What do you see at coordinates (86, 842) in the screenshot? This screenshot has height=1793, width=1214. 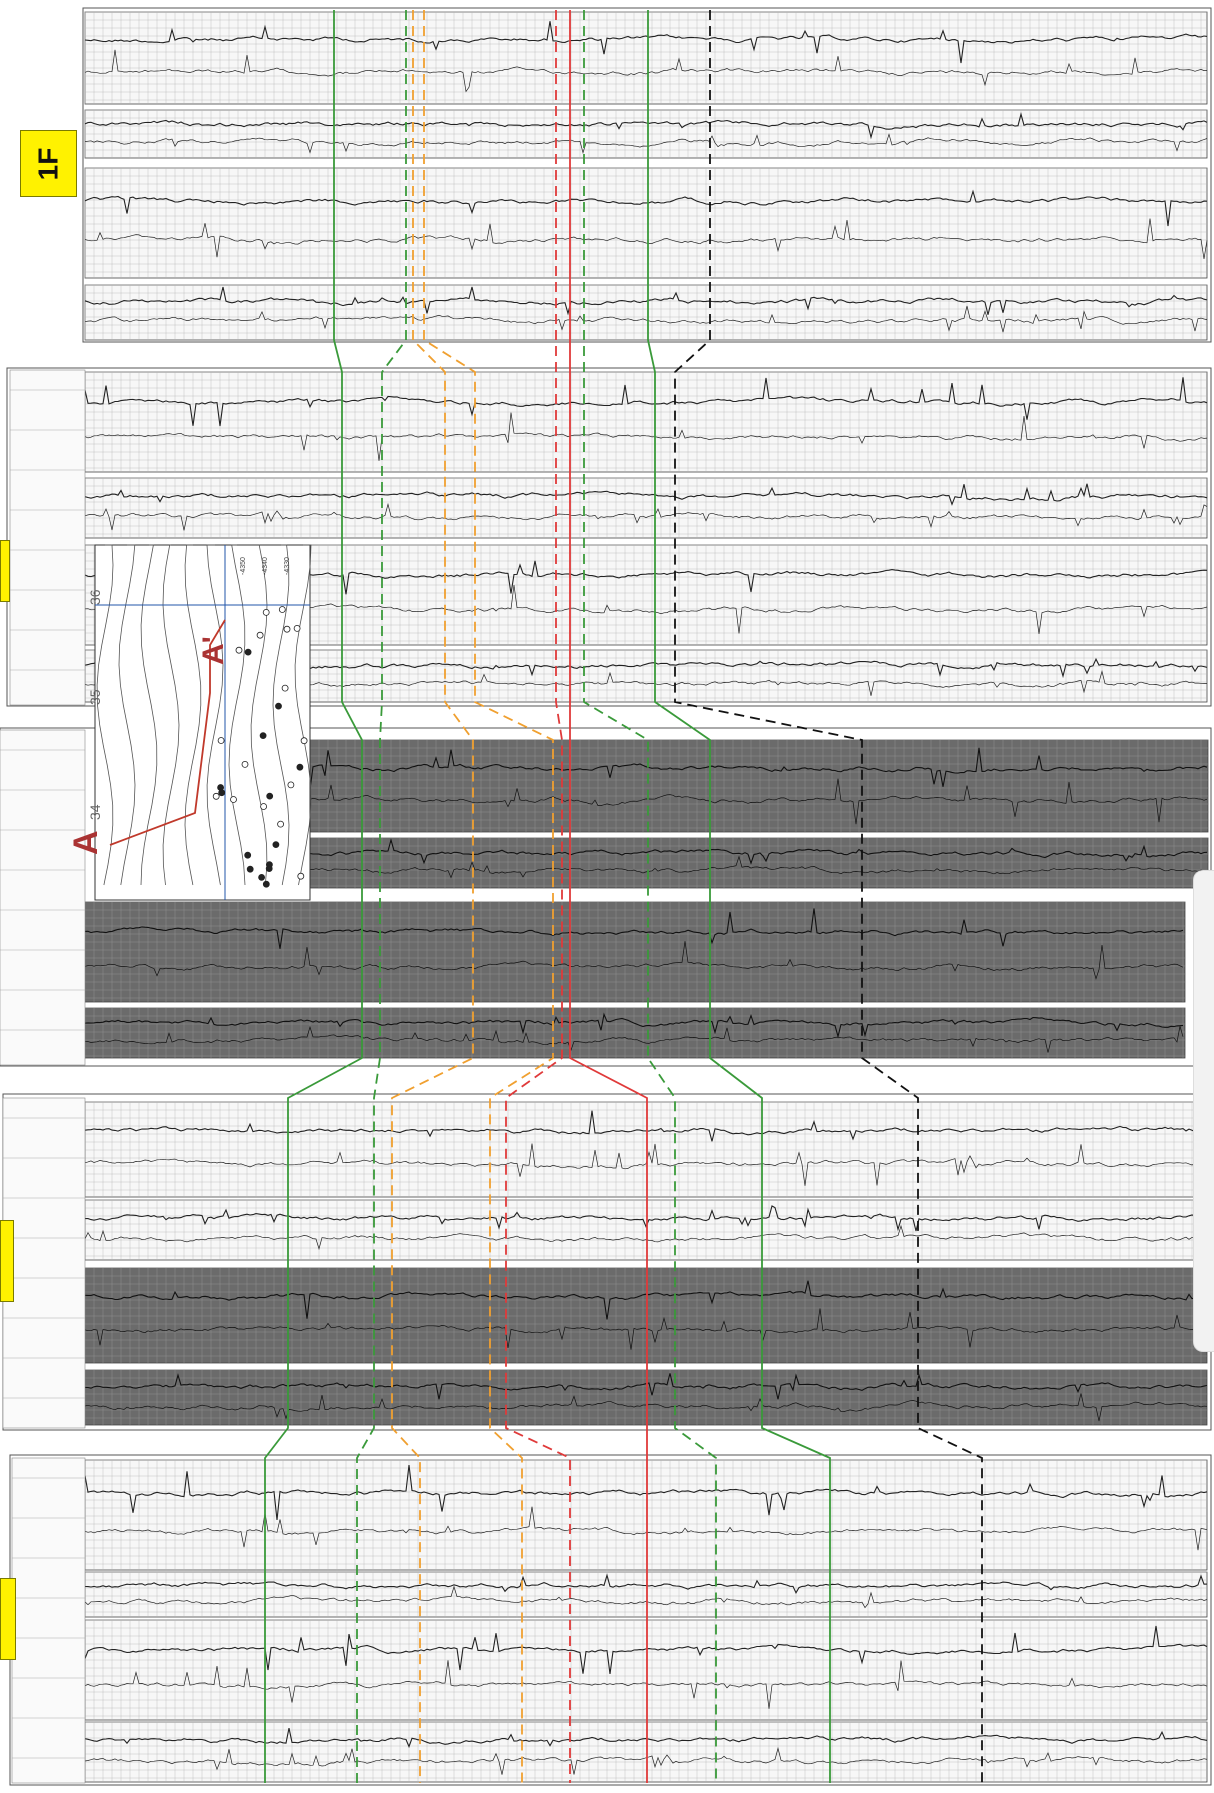 I see `section-endpoint-label: A` at bounding box center [86, 842].